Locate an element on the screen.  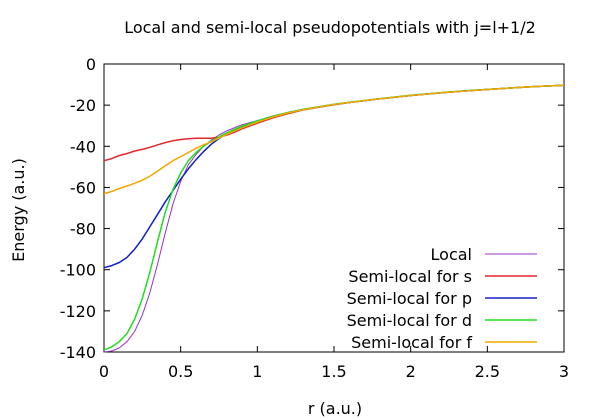
x-tick-label: 1 is located at coordinates (257, 371).